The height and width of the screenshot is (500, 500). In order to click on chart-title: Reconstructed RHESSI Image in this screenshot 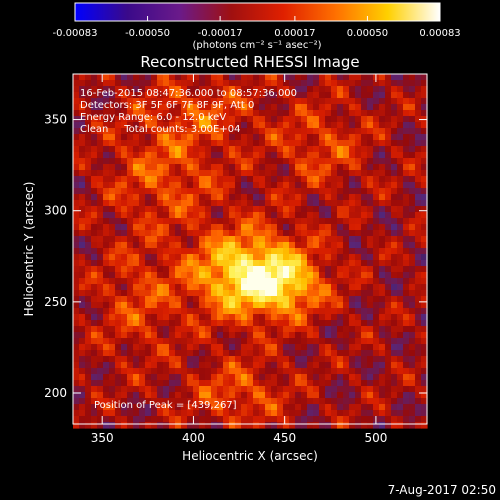, I will do `click(249, 62)`.